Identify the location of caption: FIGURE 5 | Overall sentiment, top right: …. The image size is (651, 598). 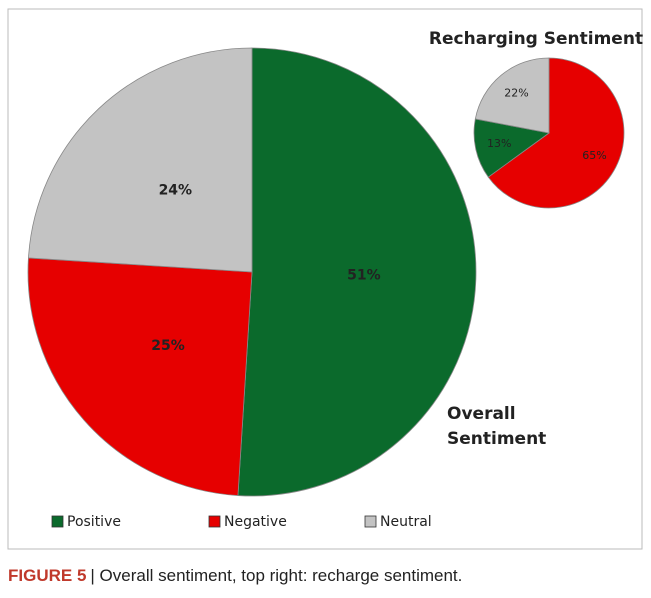
(235, 575).